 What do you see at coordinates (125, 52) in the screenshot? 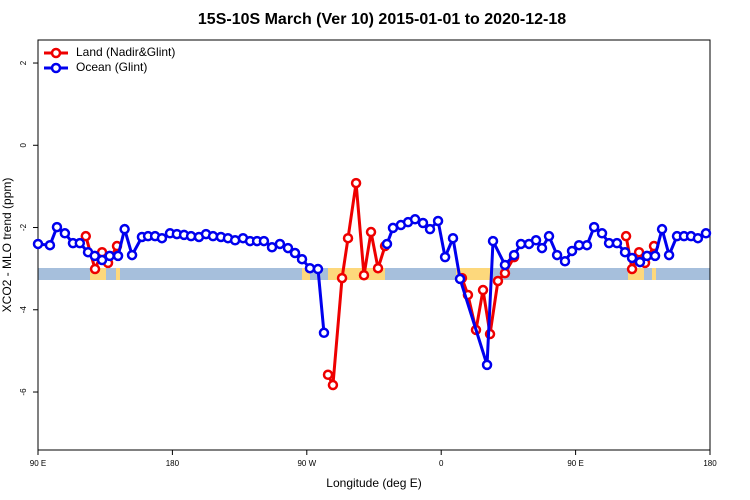
I see `legend-label: Land (Nadir&Glint)` at bounding box center [125, 52].